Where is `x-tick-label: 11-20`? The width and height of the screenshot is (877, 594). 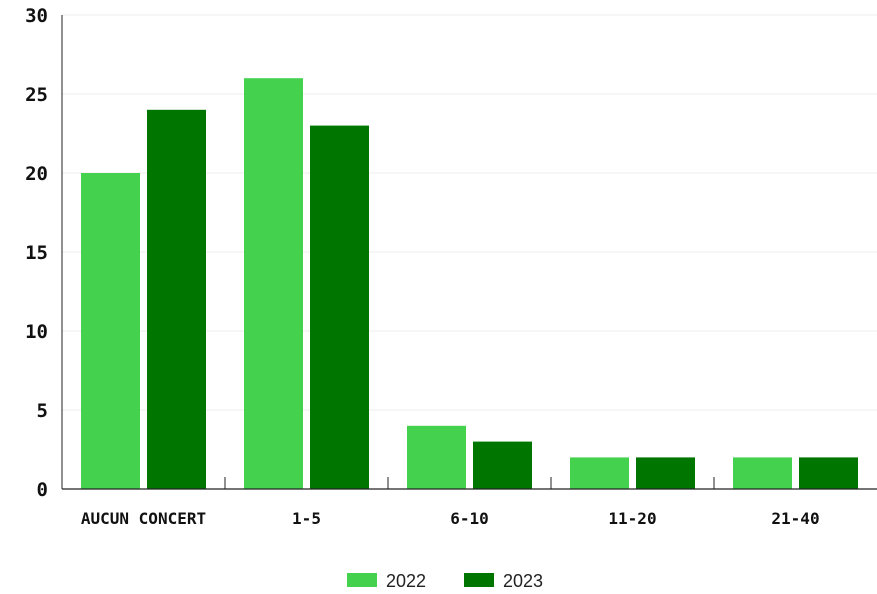 x-tick-label: 11-20 is located at coordinates (632, 518).